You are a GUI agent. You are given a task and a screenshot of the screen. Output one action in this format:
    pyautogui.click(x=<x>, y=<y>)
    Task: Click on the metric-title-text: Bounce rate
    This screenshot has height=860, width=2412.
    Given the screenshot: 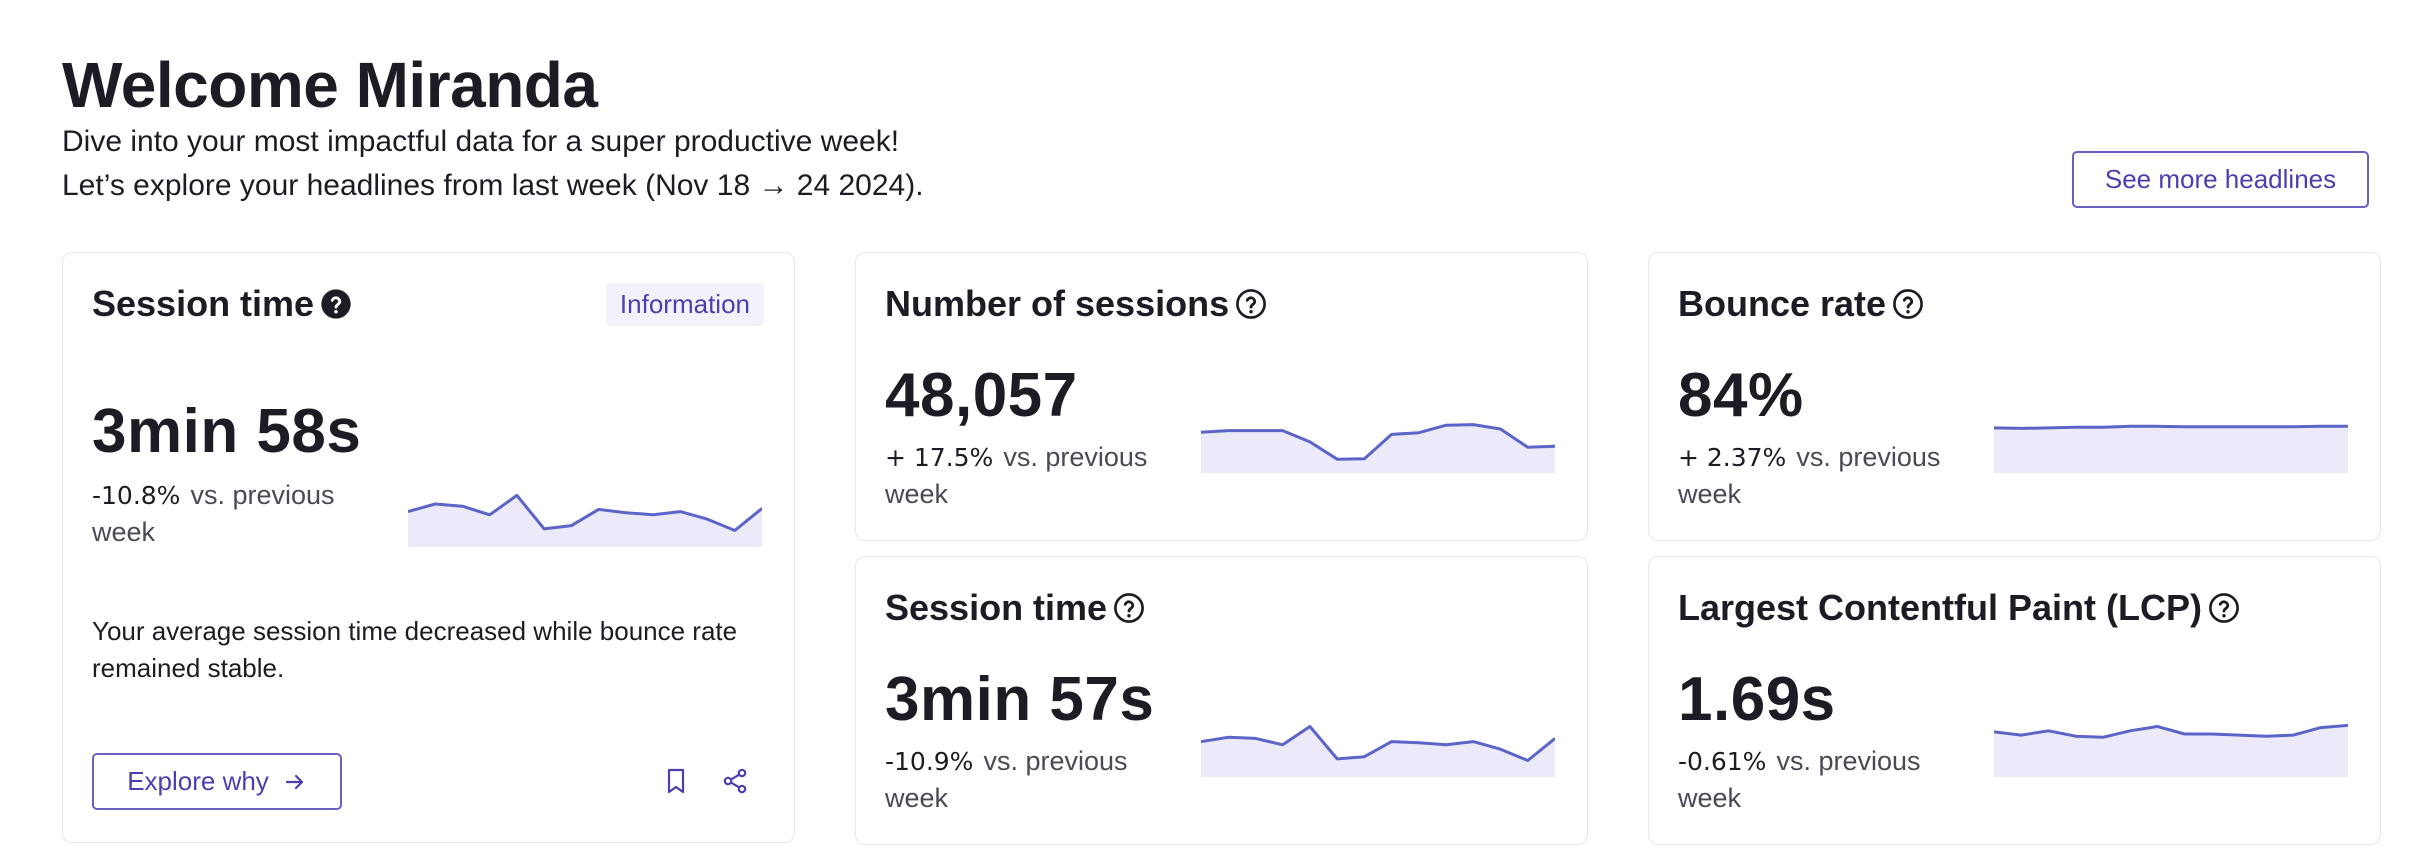 What is the action you would take?
    pyautogui.click(x=1782, y=303)
    